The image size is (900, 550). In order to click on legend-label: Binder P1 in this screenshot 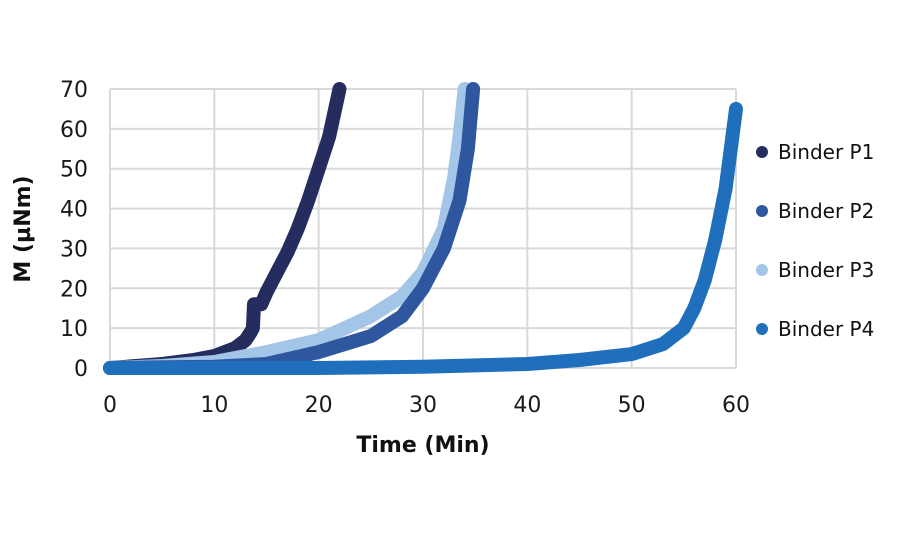, I will do `click(826, 152)`.